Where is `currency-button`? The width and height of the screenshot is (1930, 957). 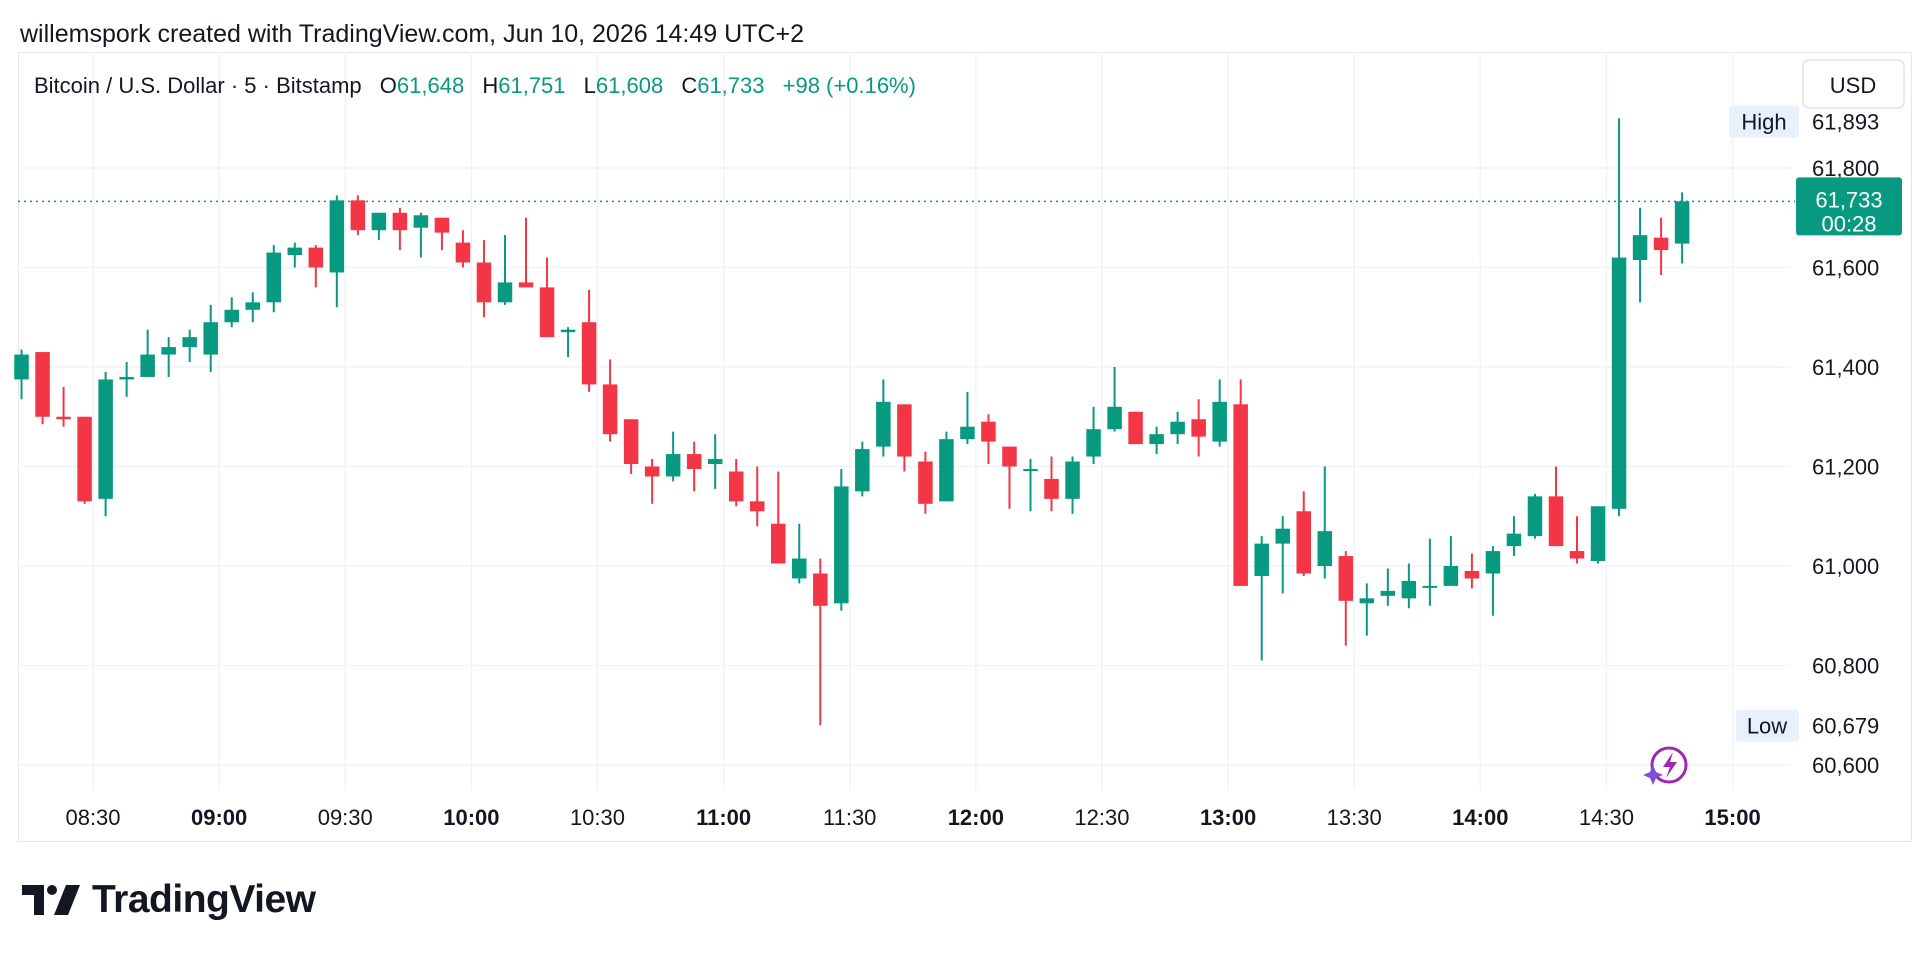 currency-button is located at coordinates (1853, 84).